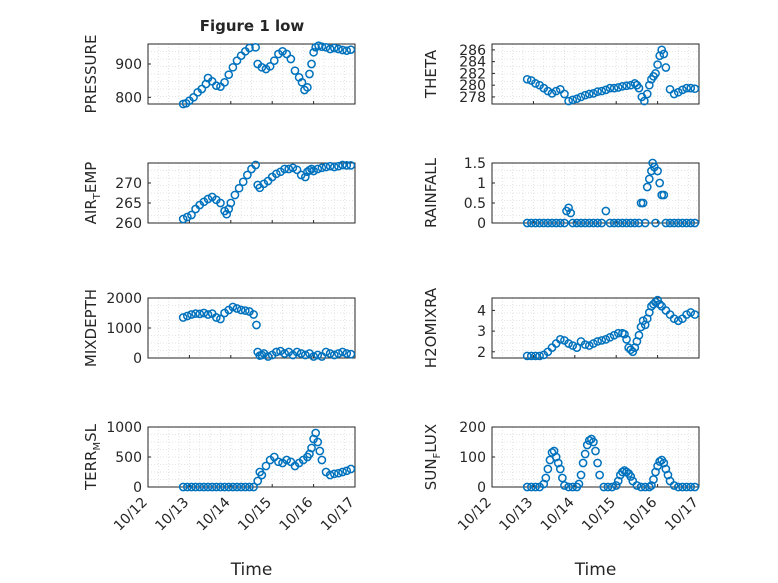  I want to click on y-tick-label: 100, so click(472, 458).